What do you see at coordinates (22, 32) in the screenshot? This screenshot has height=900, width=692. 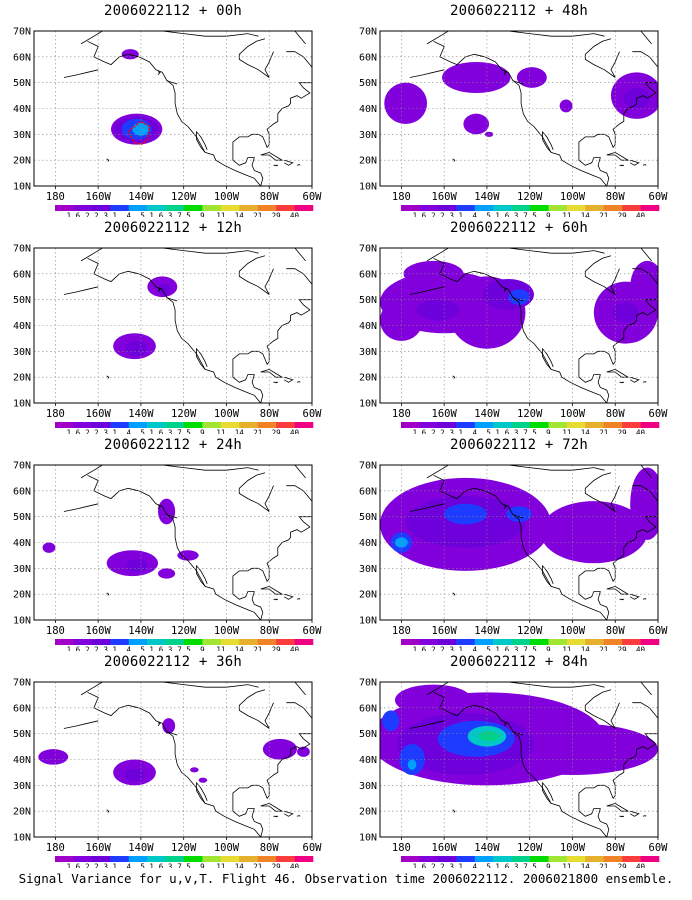 I see `lat-tick-label: 70N` at bounding box center [22, 32].